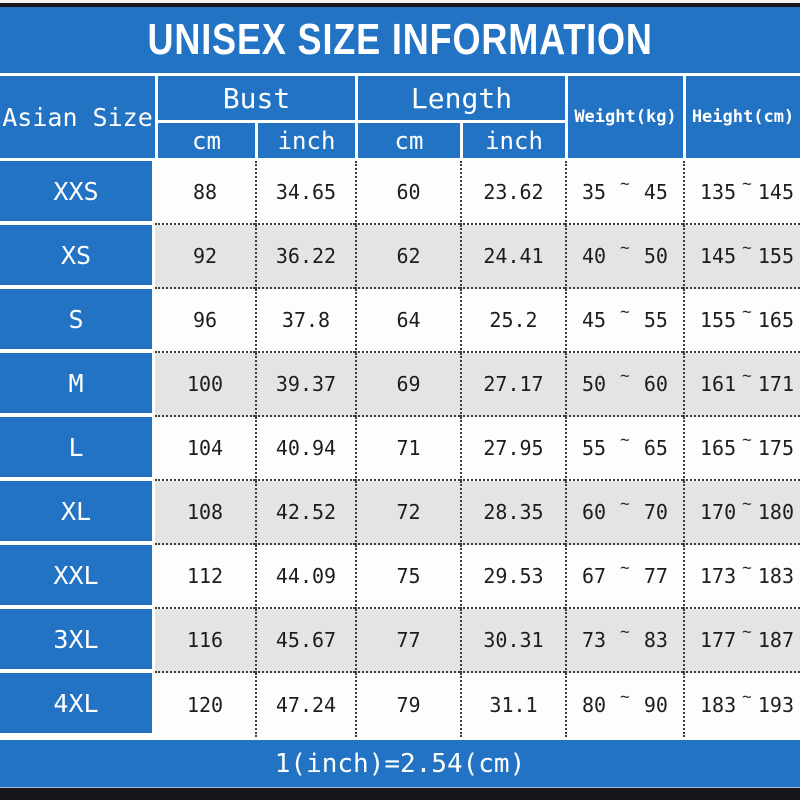 The width and height of the screenshot is (800, 800). I want to click on table-row-xxl: XXL 112 44.09 75 29.53 67 ~77 173 ~183, so click(400, 577).